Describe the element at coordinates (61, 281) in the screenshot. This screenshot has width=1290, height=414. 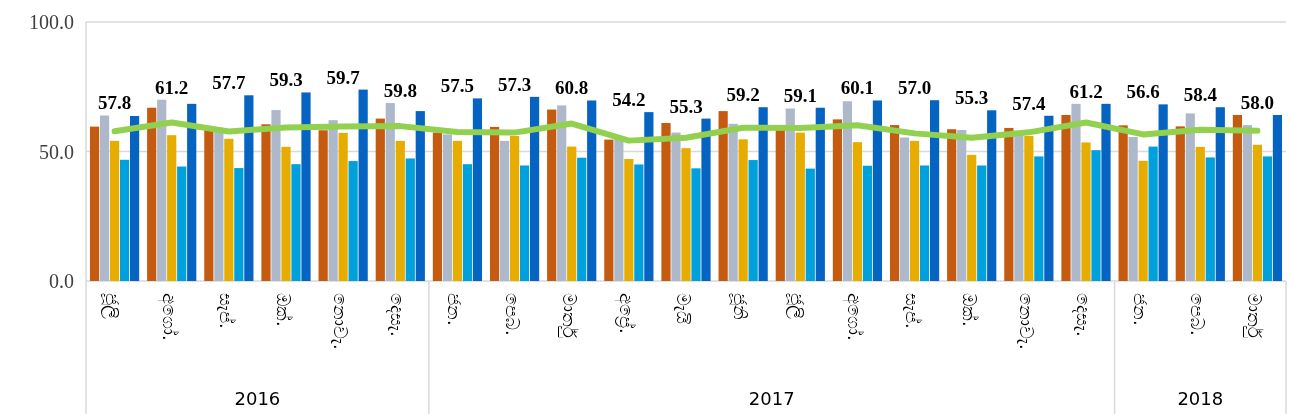
I see `y-tick-label: 0.0` at that location.